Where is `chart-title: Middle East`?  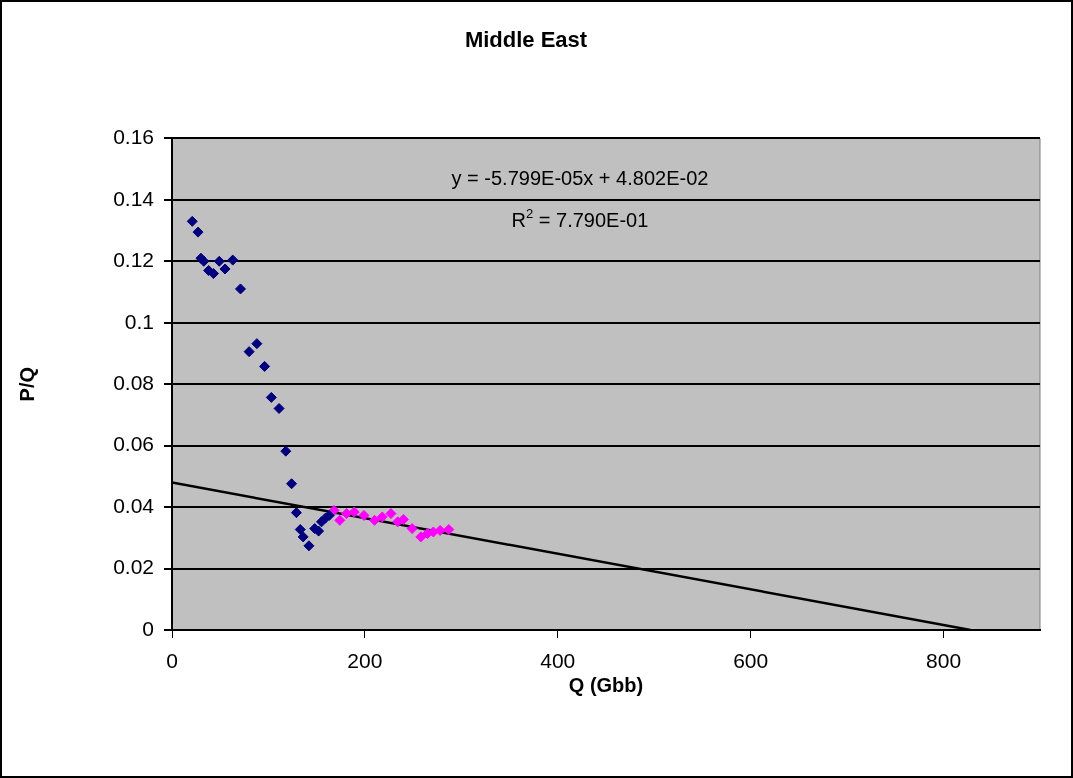
chart-title: Middle East is located at coordinates (526, 40).